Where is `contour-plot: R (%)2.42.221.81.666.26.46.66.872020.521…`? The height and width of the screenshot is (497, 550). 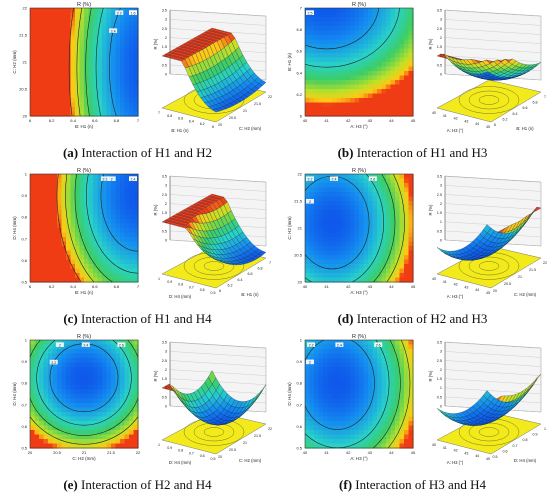 contour-plot: R (%)2.42.221.81.666.26.46.66.872020.521… is located at coordinates (76, 65).